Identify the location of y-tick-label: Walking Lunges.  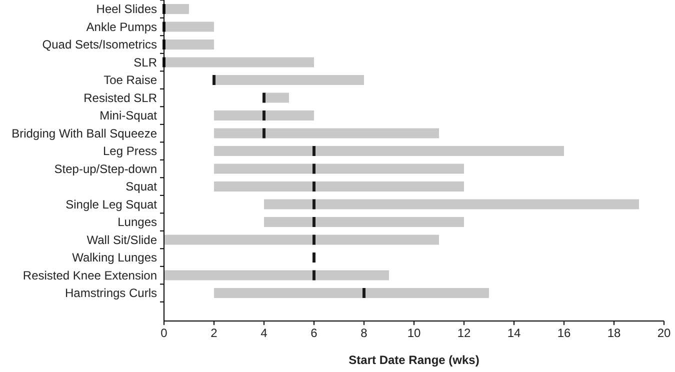
(114, 257).